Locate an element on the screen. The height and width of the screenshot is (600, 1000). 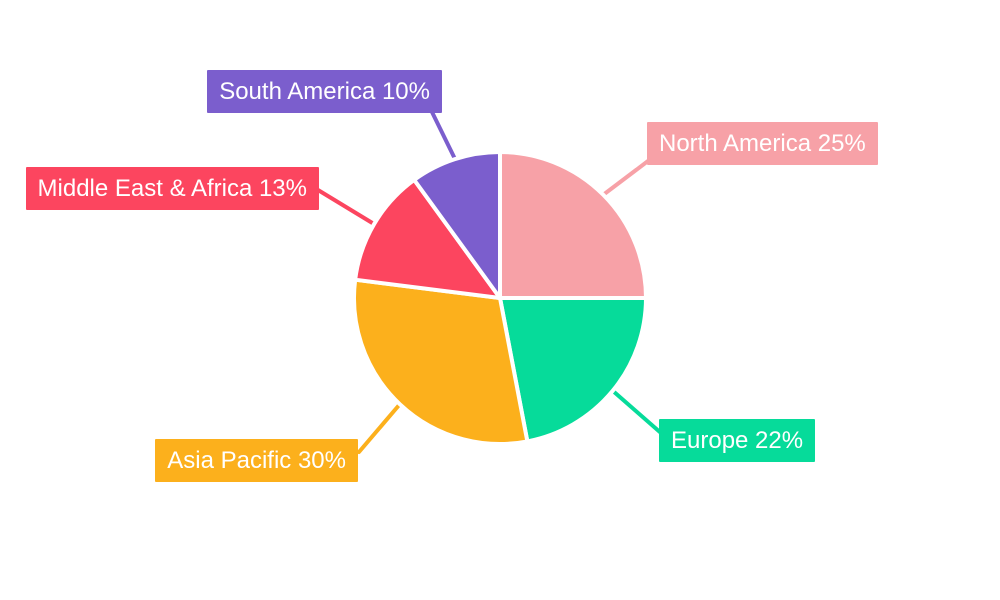
pie-slice-middle-east-africa is located at coordinates (427, 238).